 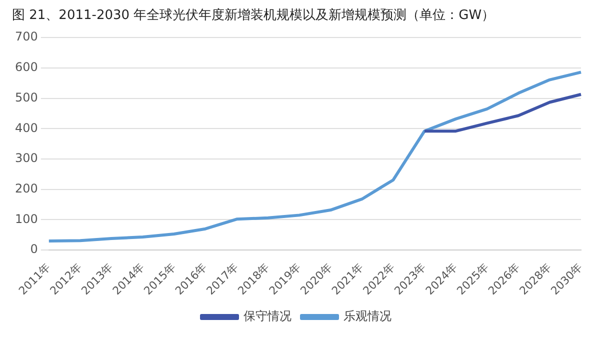 I want to click on y-tick-label: 400, so click(x=26, y=127).